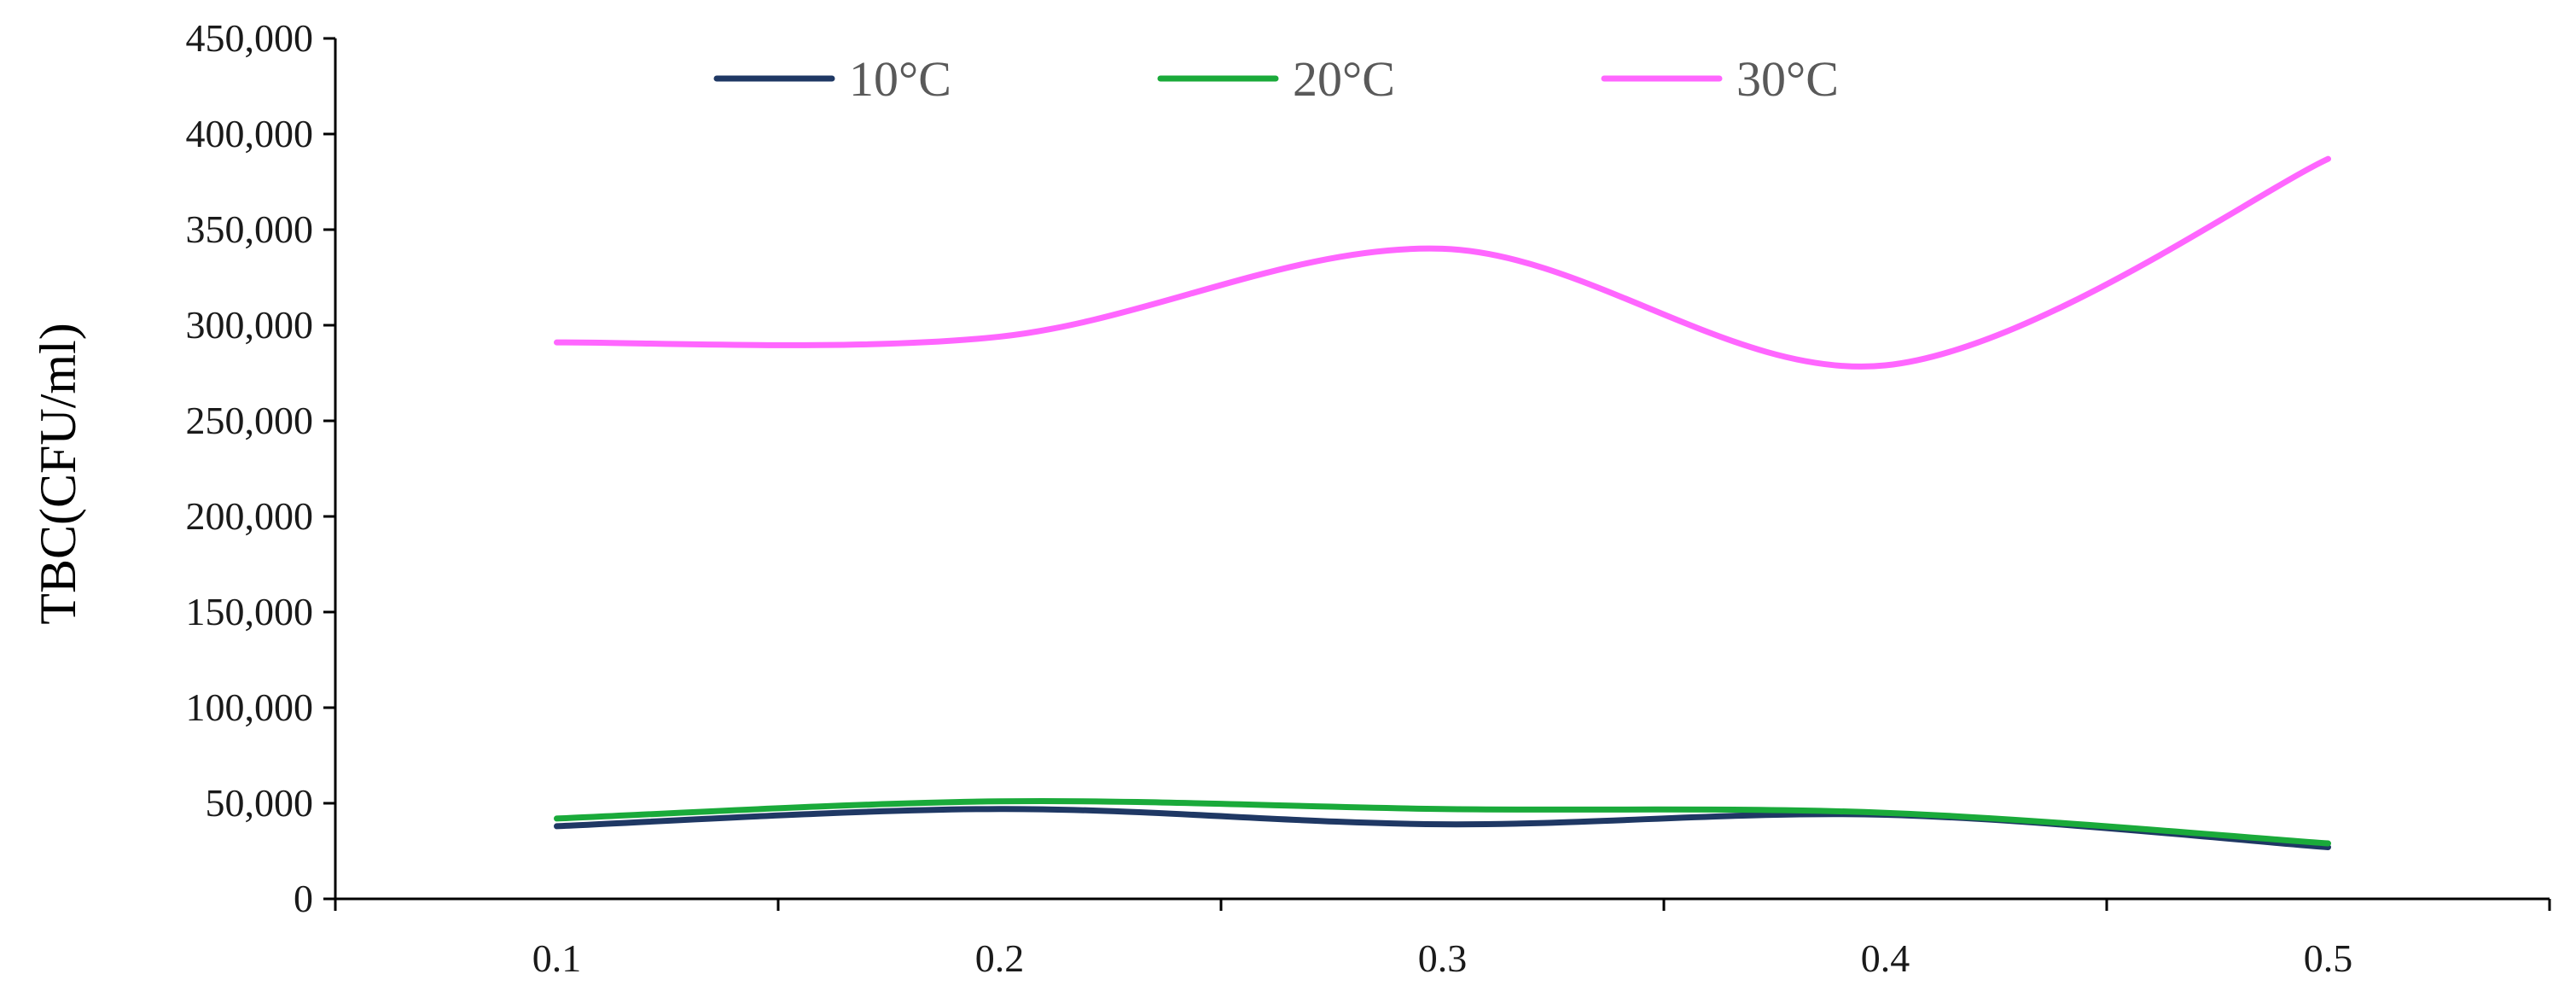 This screenshot has height=1003, width=2576. What do you see at coordinates (260, 803) in the screenshot?
I see `y-tick-label: 50,000` at bounding box center [260, 803].